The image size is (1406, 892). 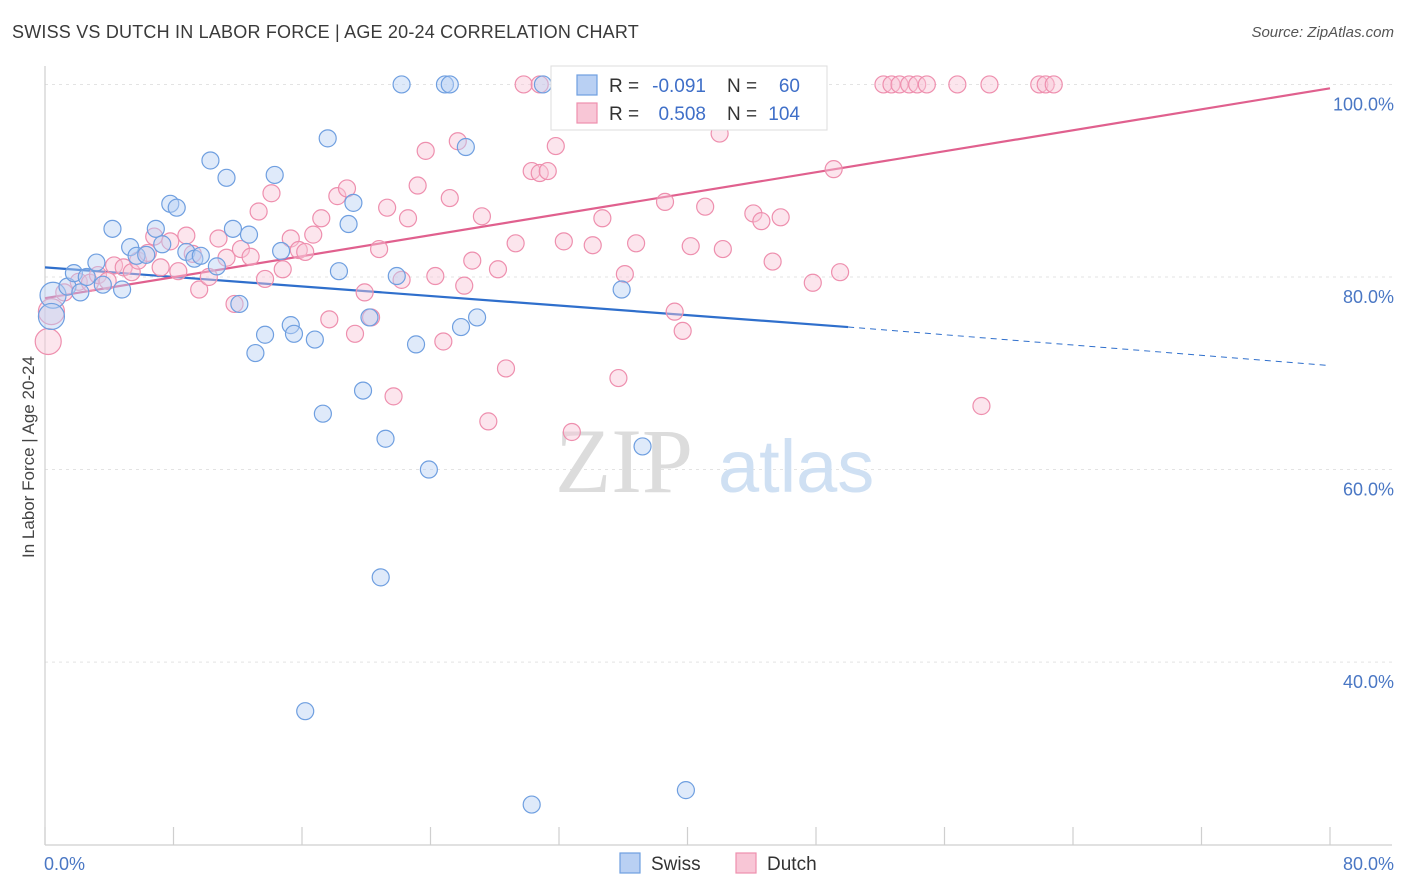 I want to click on x-tick-label: 80.0%, so click(x=1368, y=864).